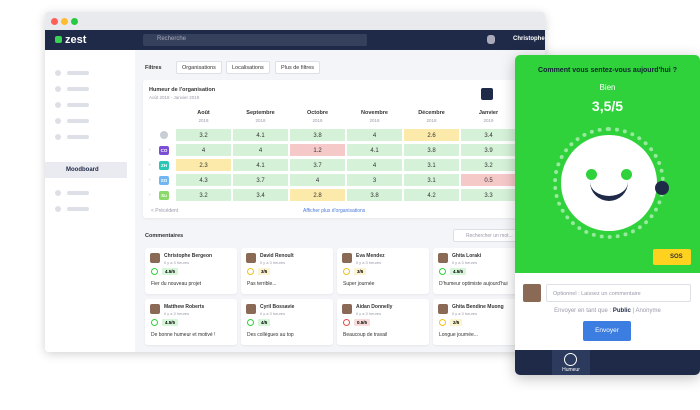  I want to click on mood-cell: 1.2, so click(317, 150).